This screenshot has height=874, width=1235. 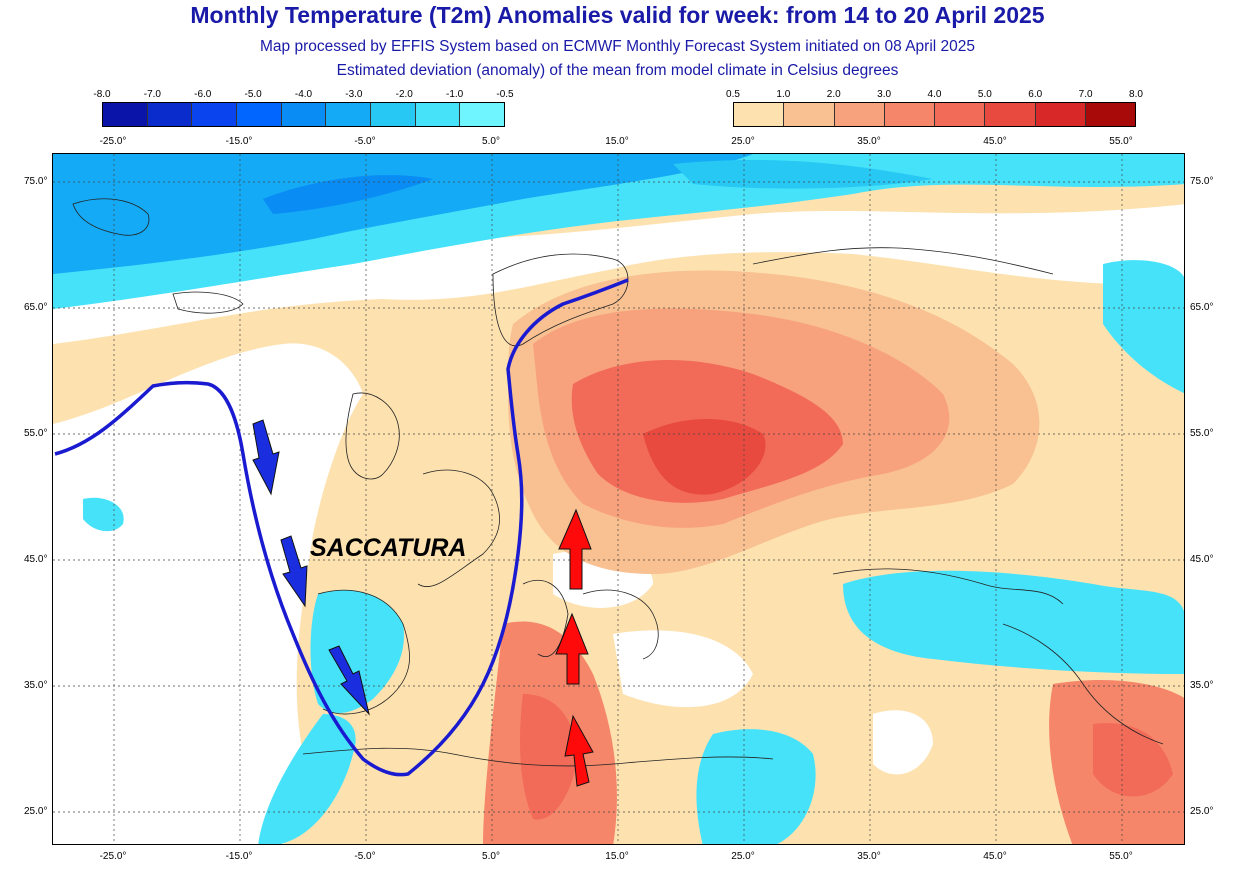 What do you see at coordinates (934, 94) in the screenshot?
I see `legend-label: 4.0` at bounding box center [934, 94].